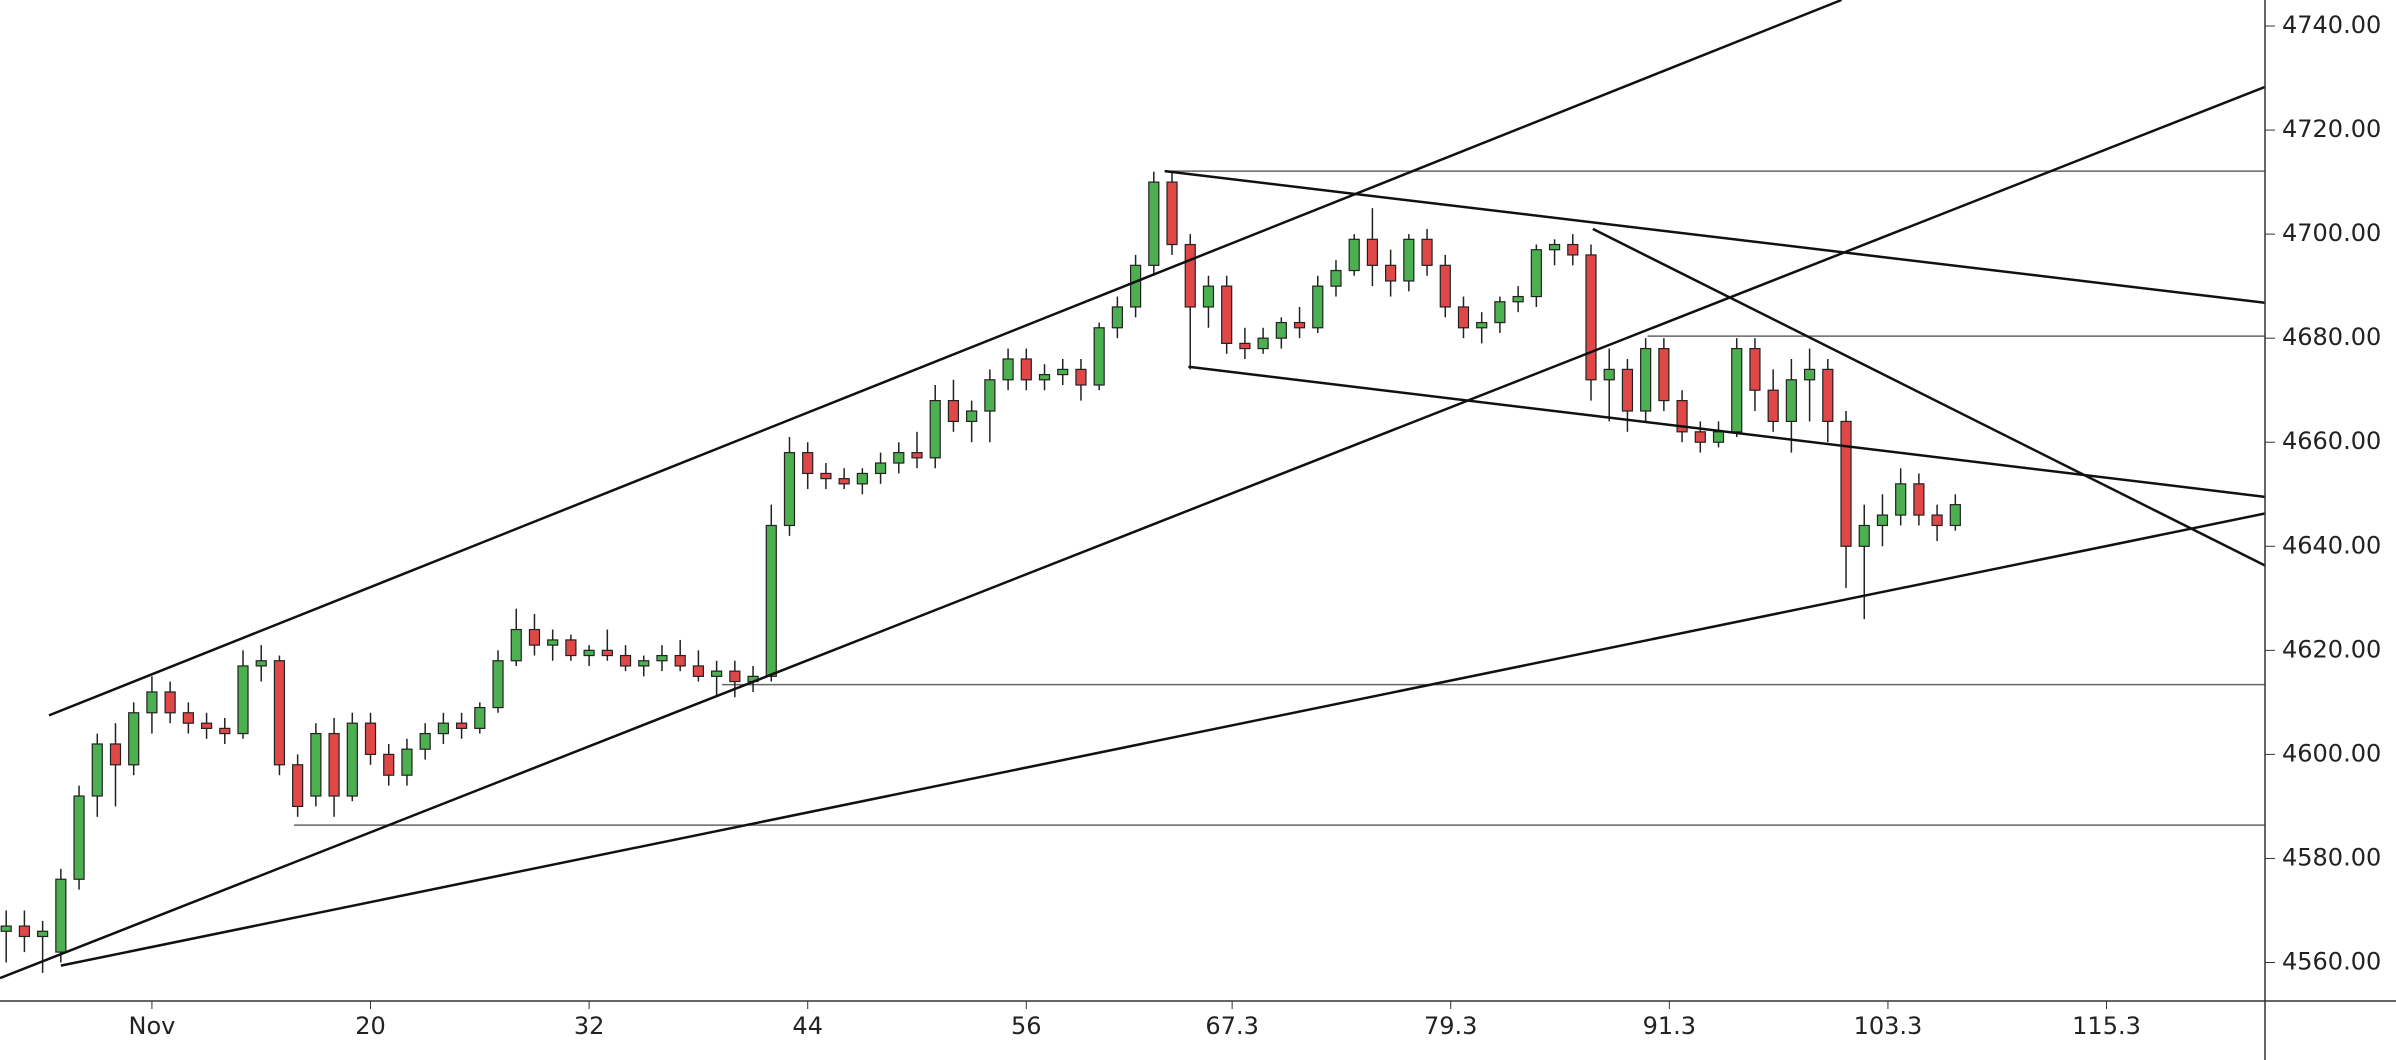 The width and height of the screenshot is (2396, 1060). What do you see at coordinates (1669, 1026) in the screenshot?
I see `x-tick-label: 91.3` at bounding box center [1669, 1026].